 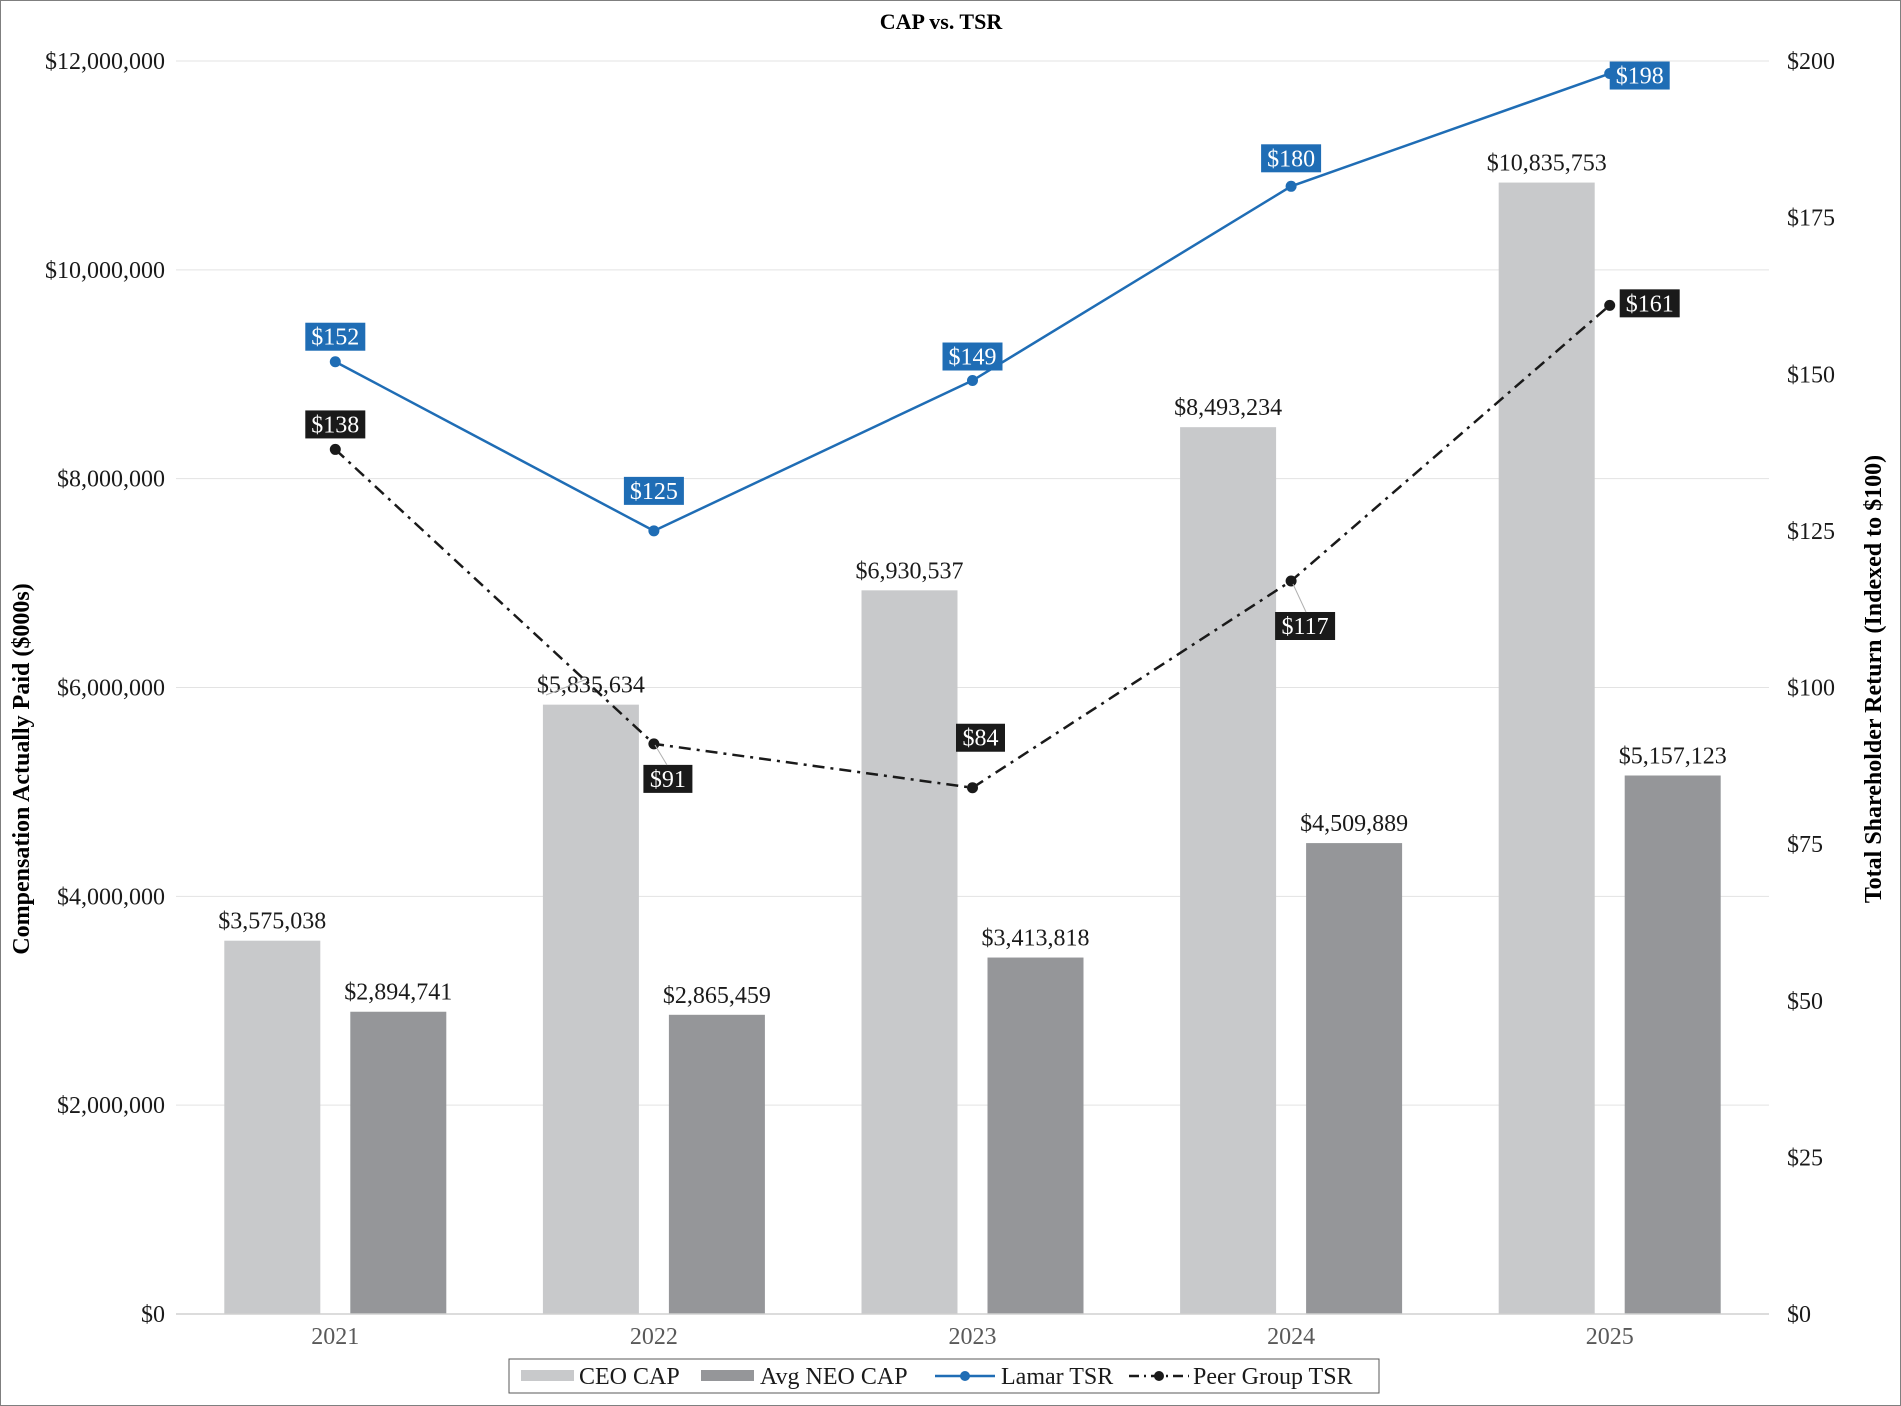 What do you see at coordinates (1811, 62) in the screenshot?
I see `y2-tick-label: $200` at bounding box center [1811, 62].